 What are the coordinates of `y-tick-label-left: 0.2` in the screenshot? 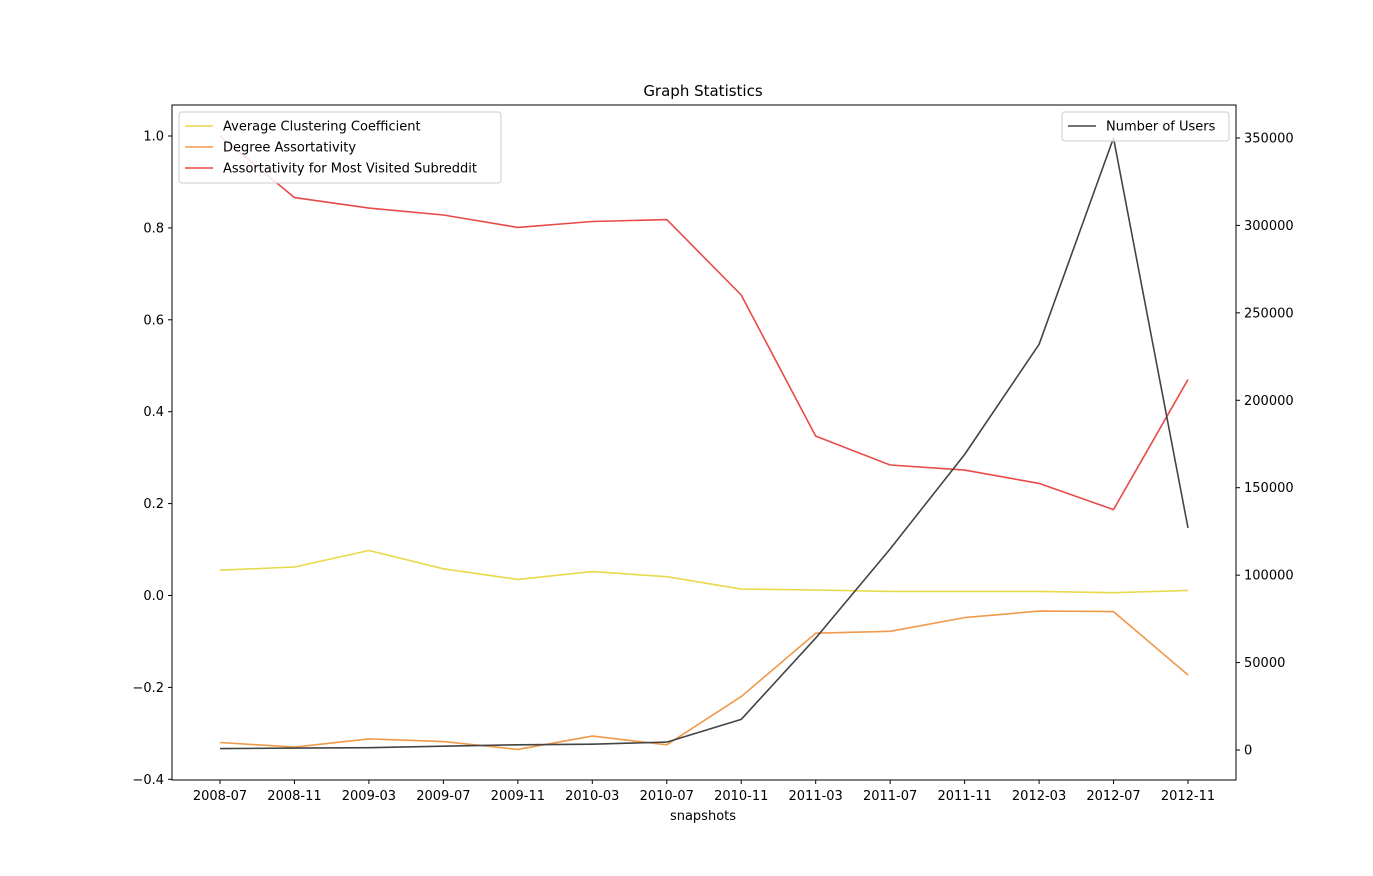 It's located at (153, 504).